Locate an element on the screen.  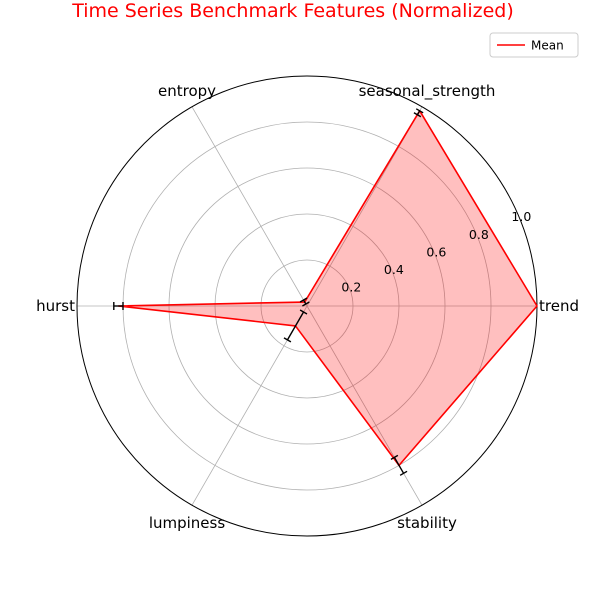
error-bar-entropy is located at coordinates (304, 302).